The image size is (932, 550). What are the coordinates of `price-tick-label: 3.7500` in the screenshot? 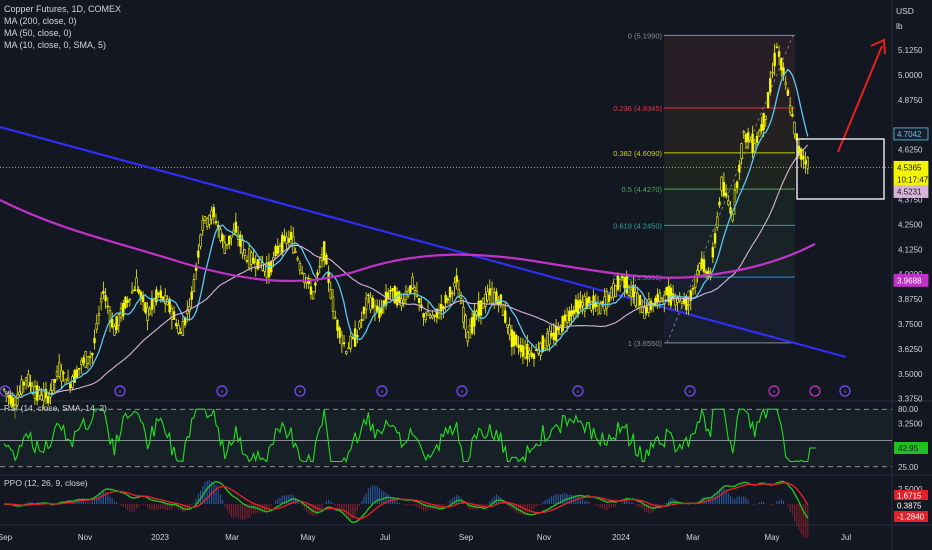 It's located at (910, 324).